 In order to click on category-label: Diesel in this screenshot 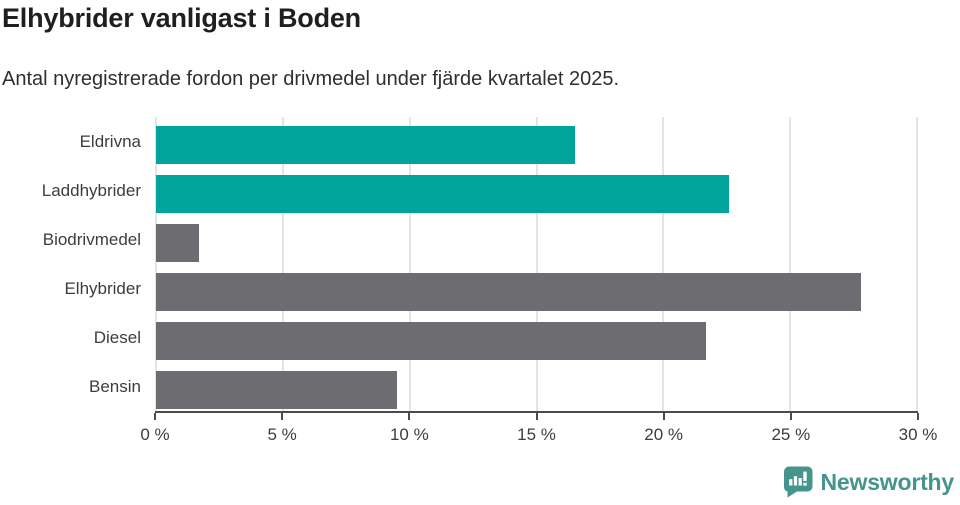, I will do `click(117, 337)`.